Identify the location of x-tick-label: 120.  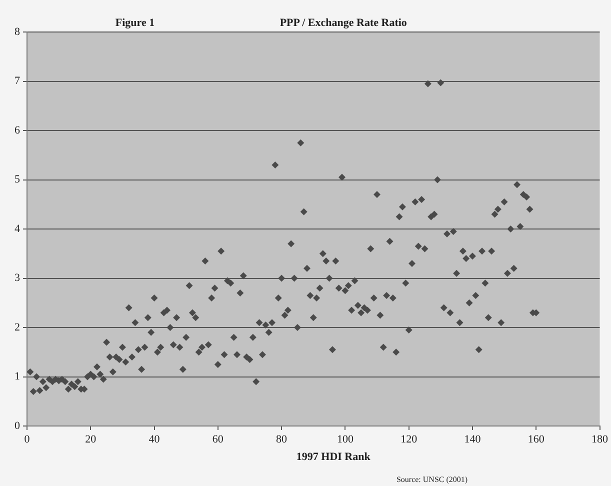
(409, 439).